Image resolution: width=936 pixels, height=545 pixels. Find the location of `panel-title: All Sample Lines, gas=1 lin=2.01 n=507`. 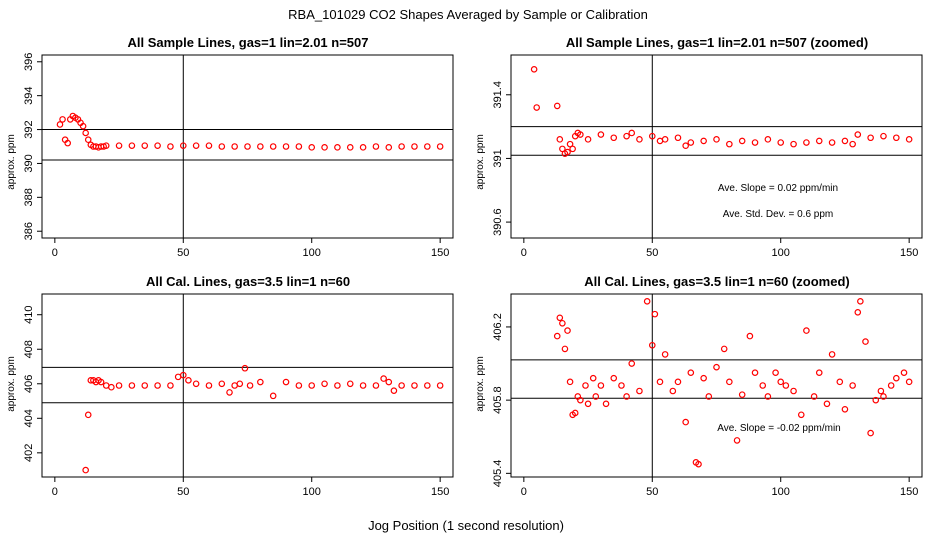

panel-title: All Sample Lines, gas=1 lin=2.01 n=507 is located at coordinates (248, 42).